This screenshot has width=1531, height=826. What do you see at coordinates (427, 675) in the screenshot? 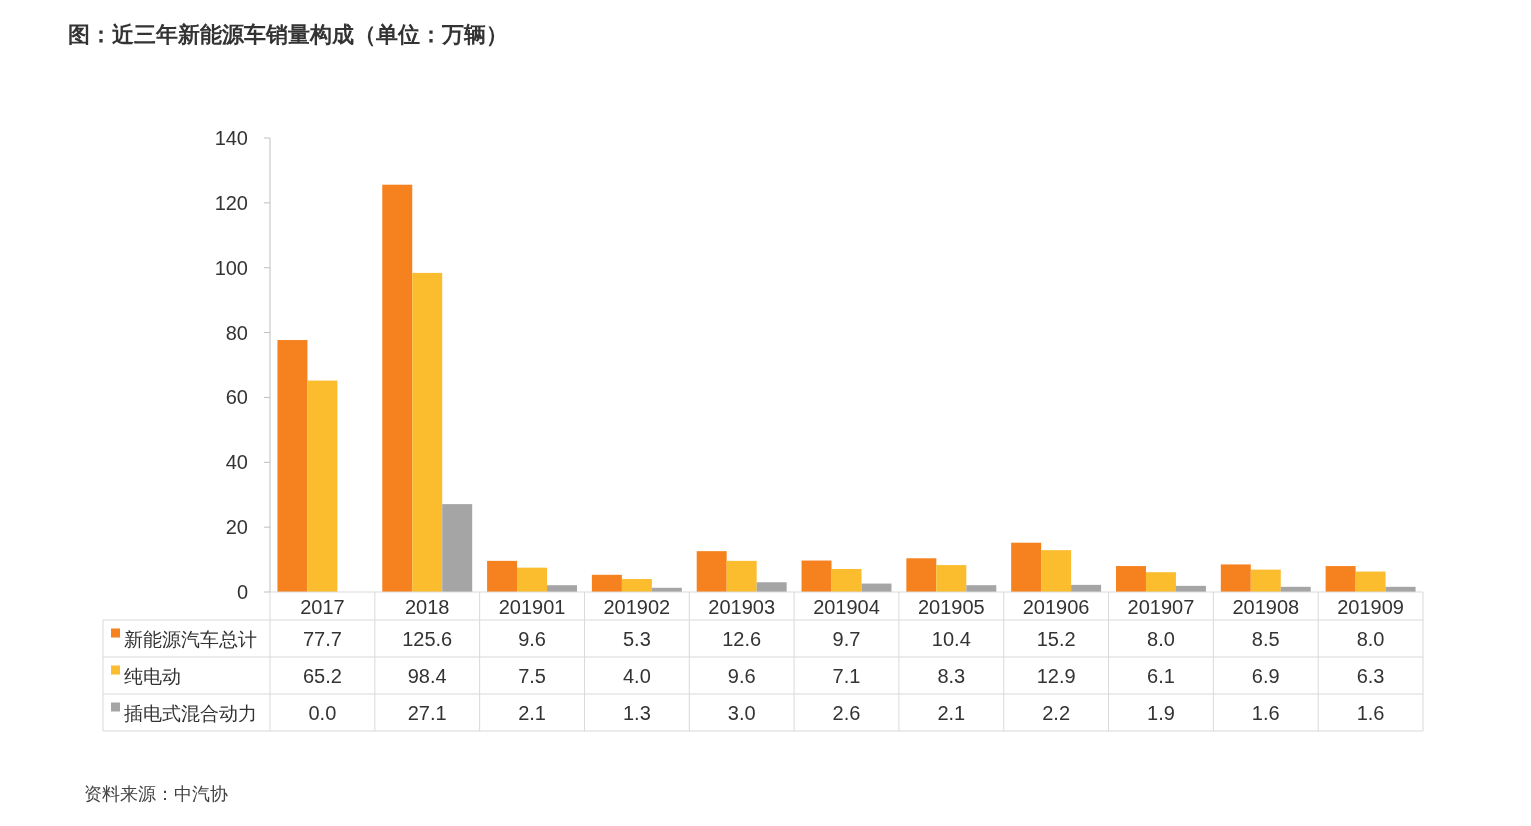
I see `data-label: 98.4` at bounding box center [427, 675].